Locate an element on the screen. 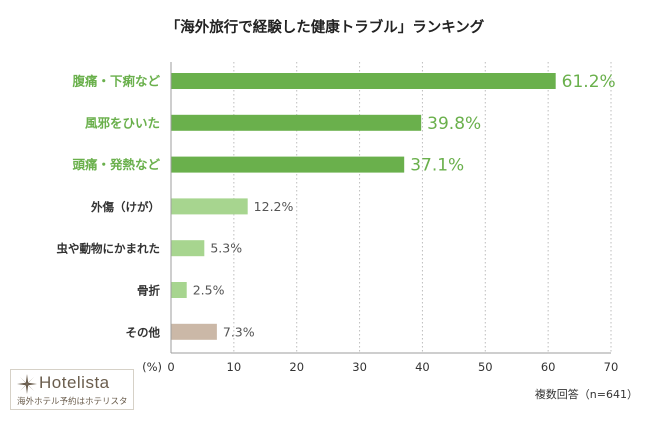 The width and height of the screenshot is (651, 423). x-tick-label: 0 is located at coordinates (170, 367).